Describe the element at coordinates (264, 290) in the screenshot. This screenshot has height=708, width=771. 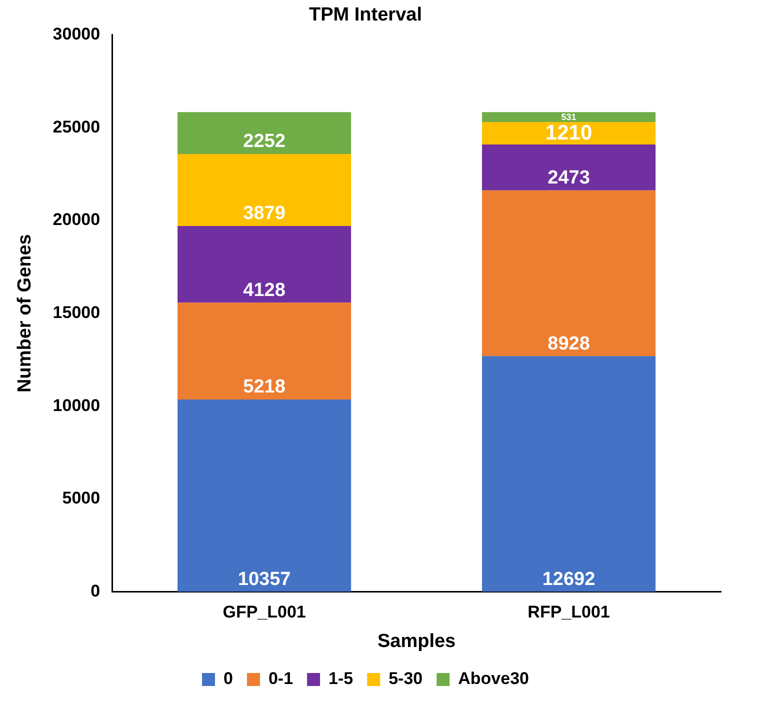
I see `data-label: 4128` at that location.